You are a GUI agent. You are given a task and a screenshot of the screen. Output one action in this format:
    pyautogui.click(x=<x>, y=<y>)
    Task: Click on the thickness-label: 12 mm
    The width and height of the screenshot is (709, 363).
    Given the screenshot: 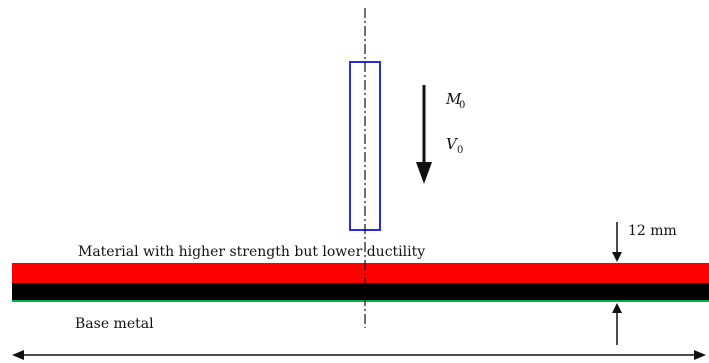 What is the action you would take?
    pyautogui.click(x=652, y=231)
    